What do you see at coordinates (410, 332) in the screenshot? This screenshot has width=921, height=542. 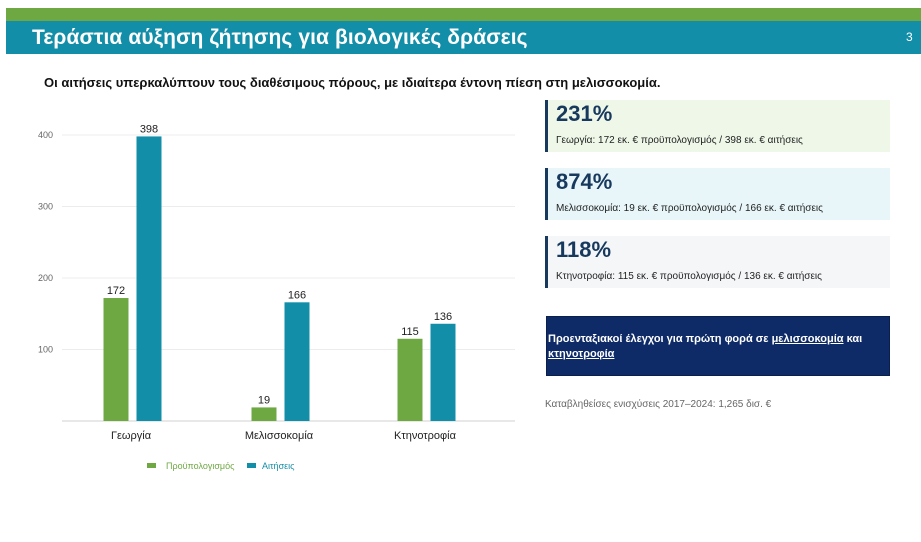 I see `data-label: 115` at bounding box center [410, 332].